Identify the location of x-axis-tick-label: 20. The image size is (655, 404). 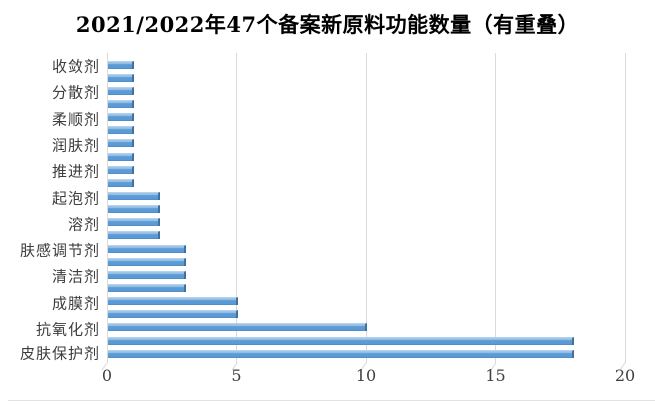
(625, 375).